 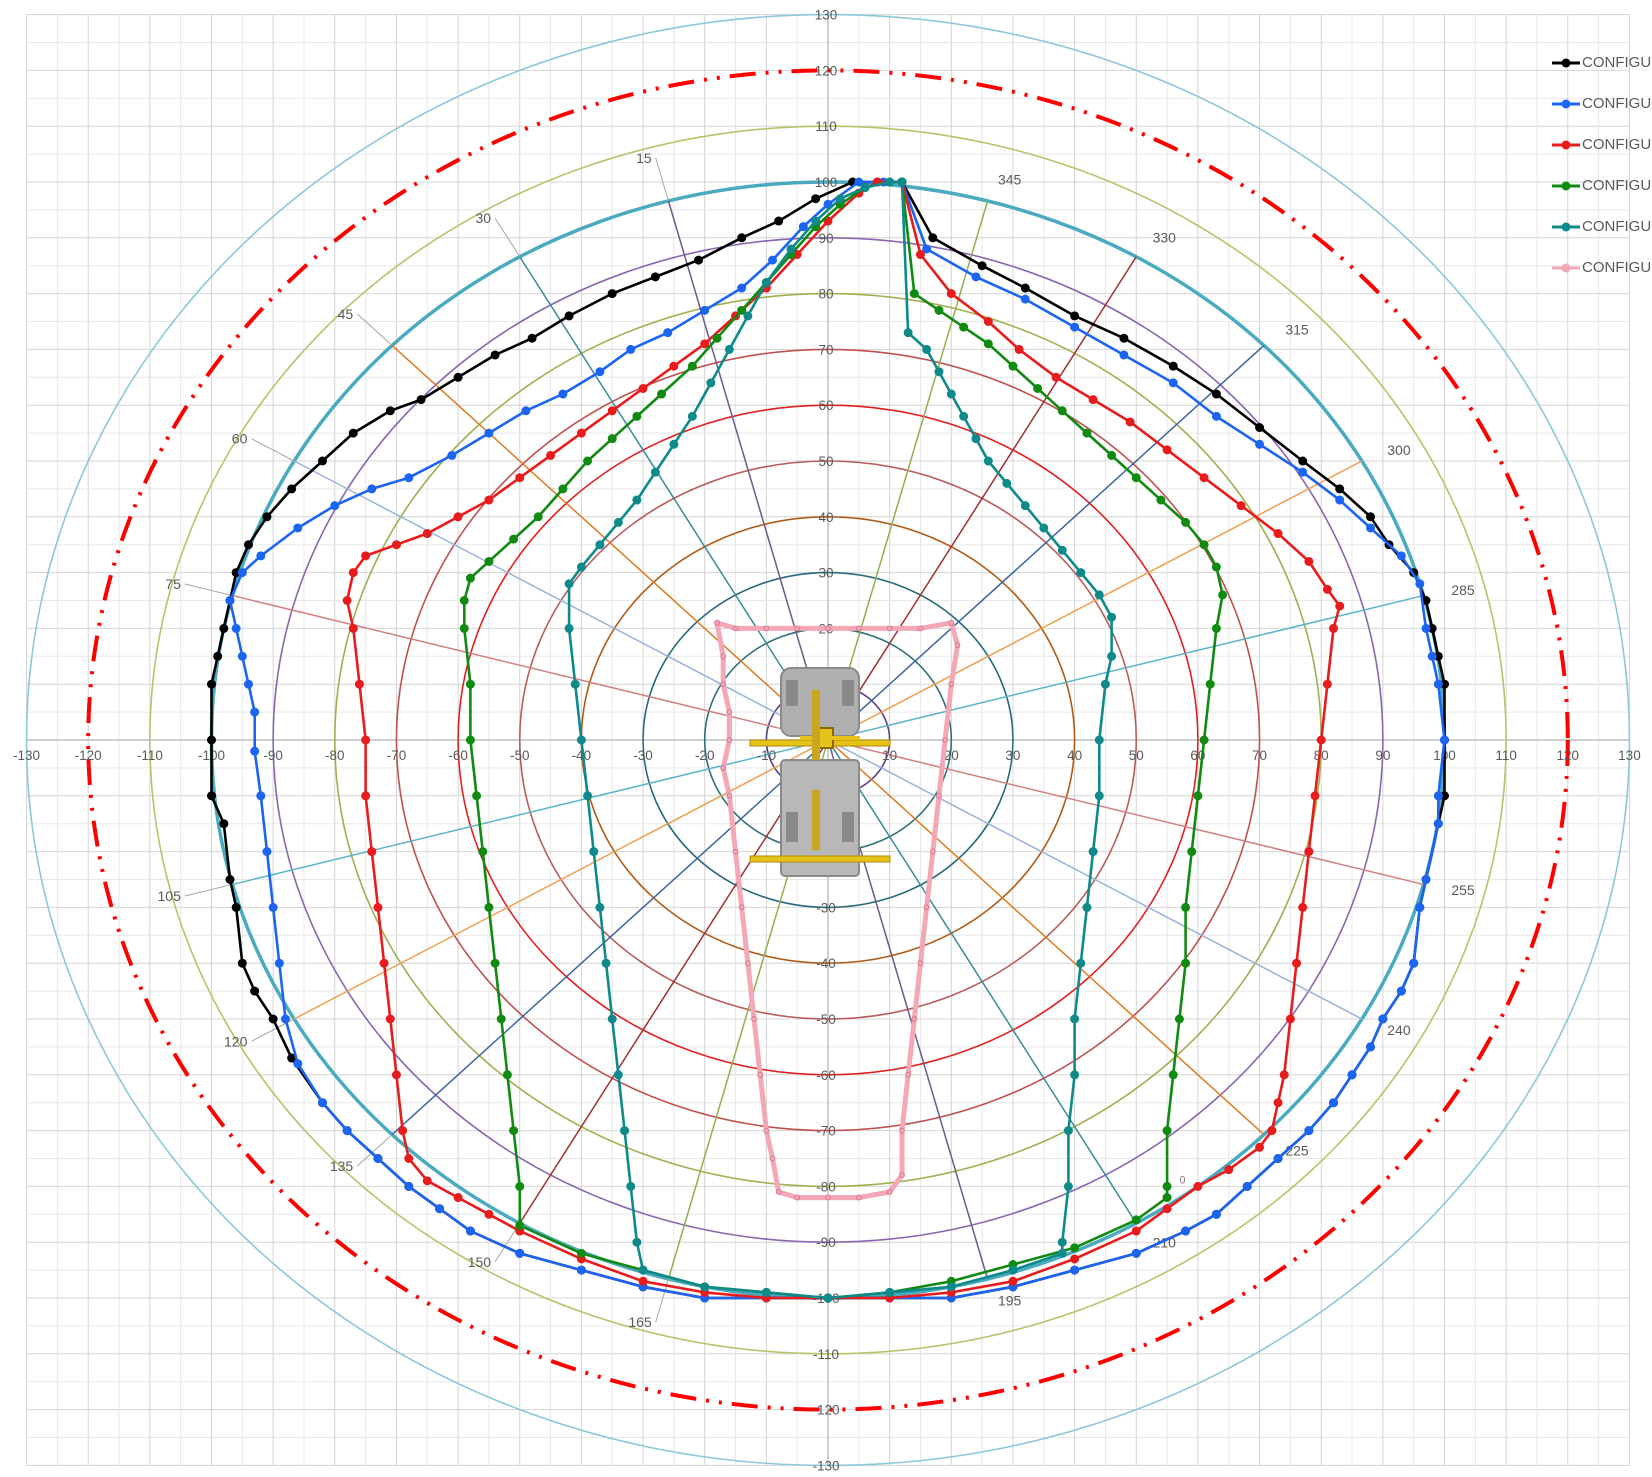 I want to click on annotations: 0, so click(x=1182, y=1181).